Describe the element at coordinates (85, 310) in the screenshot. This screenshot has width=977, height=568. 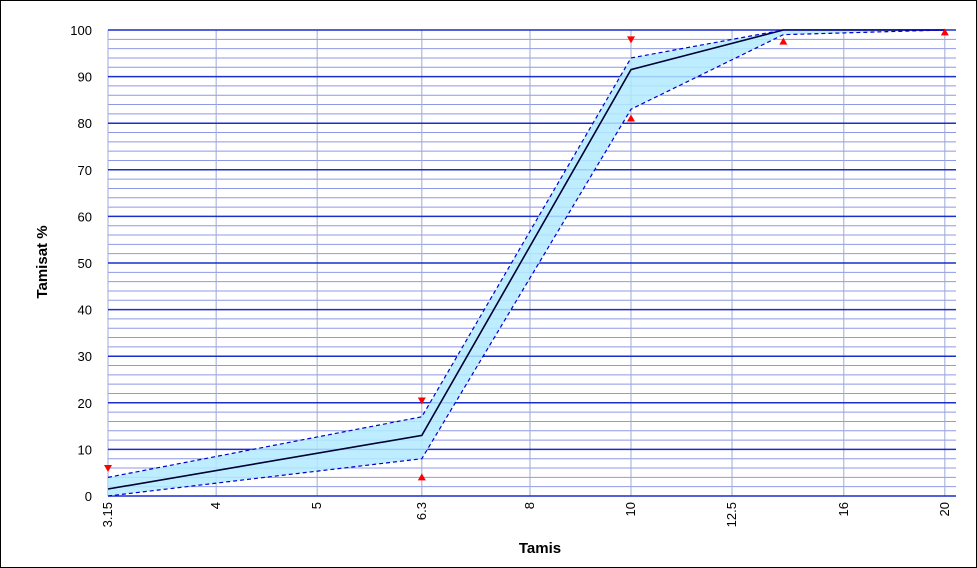
I see `y-tick-label: 40` at that location.